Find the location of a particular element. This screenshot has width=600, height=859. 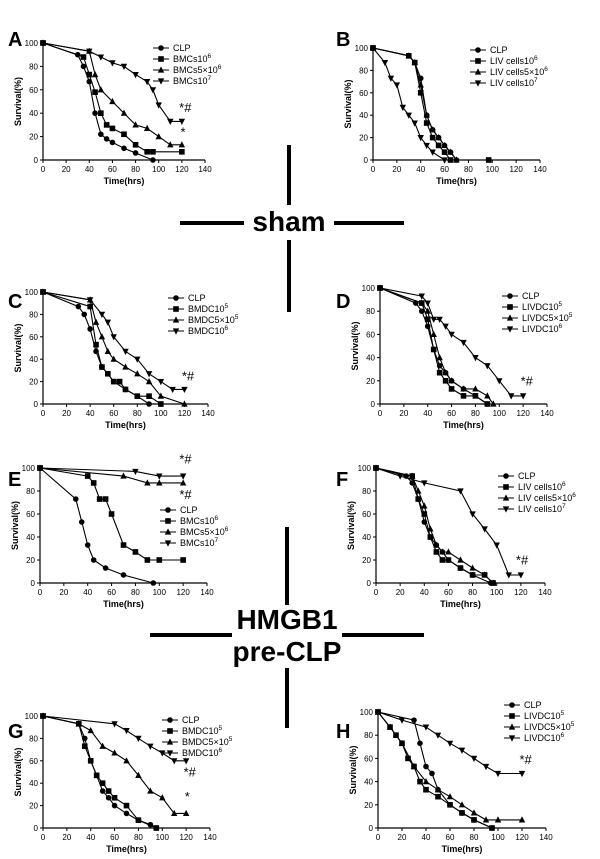

y-tick-label: 100 is located at coordinates (32, 43).